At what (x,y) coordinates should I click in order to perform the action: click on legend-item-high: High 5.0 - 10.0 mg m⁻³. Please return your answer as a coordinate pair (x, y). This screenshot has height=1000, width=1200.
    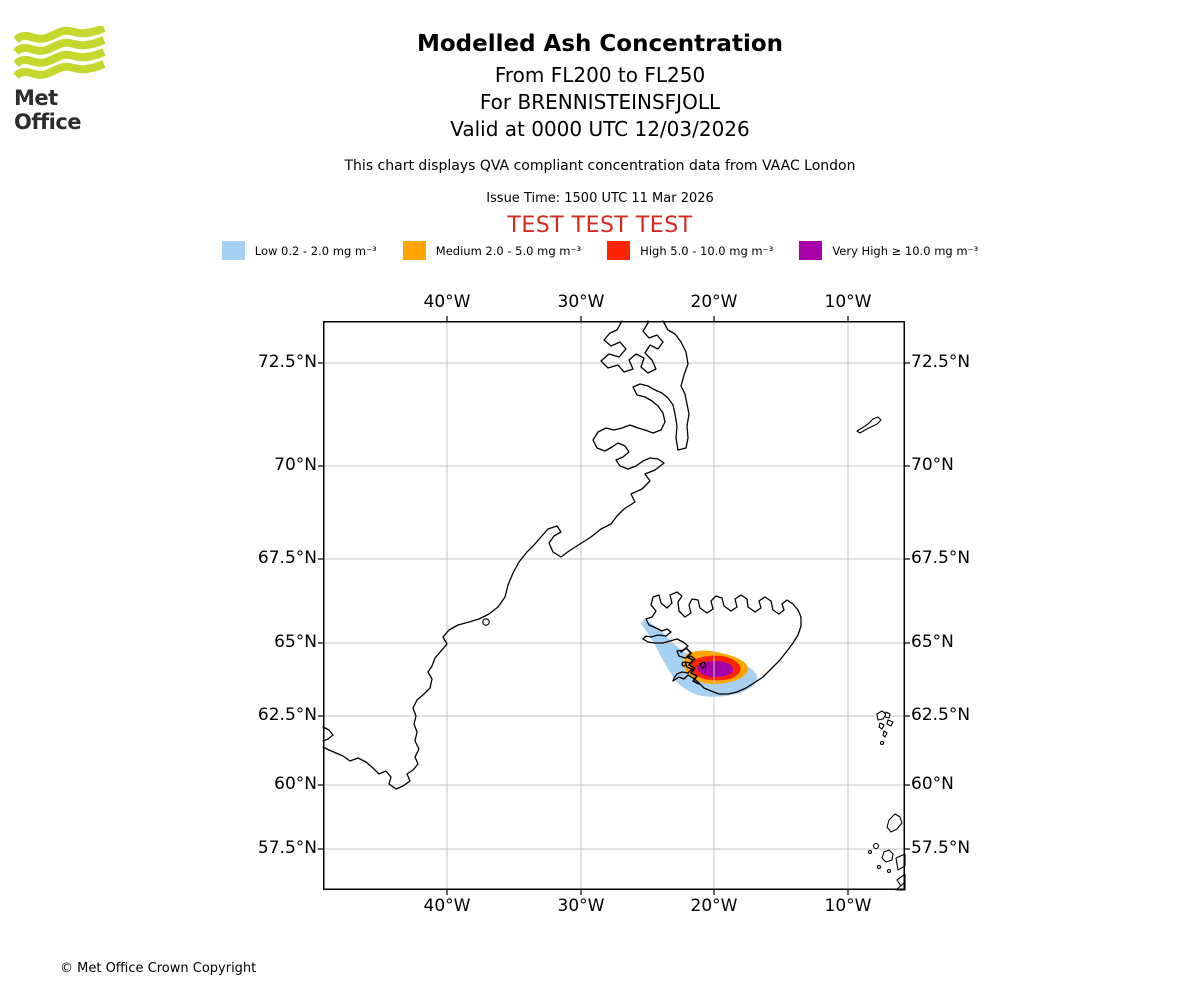
    Looking at the image, I should click on (690, 250).